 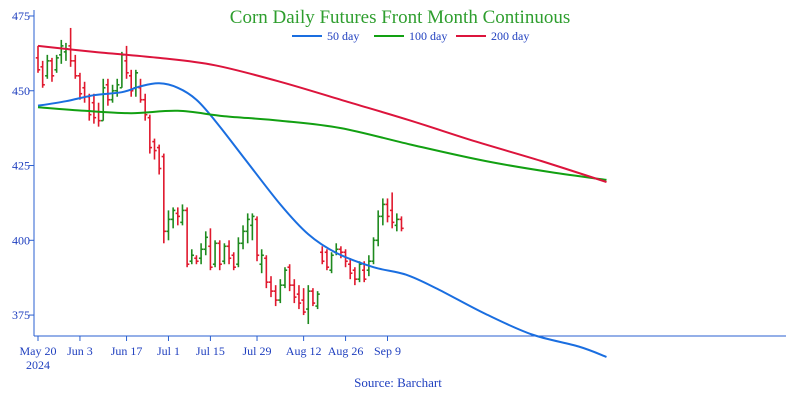 I want to click on y-tick-label: 375, so click(x=21, y=315).